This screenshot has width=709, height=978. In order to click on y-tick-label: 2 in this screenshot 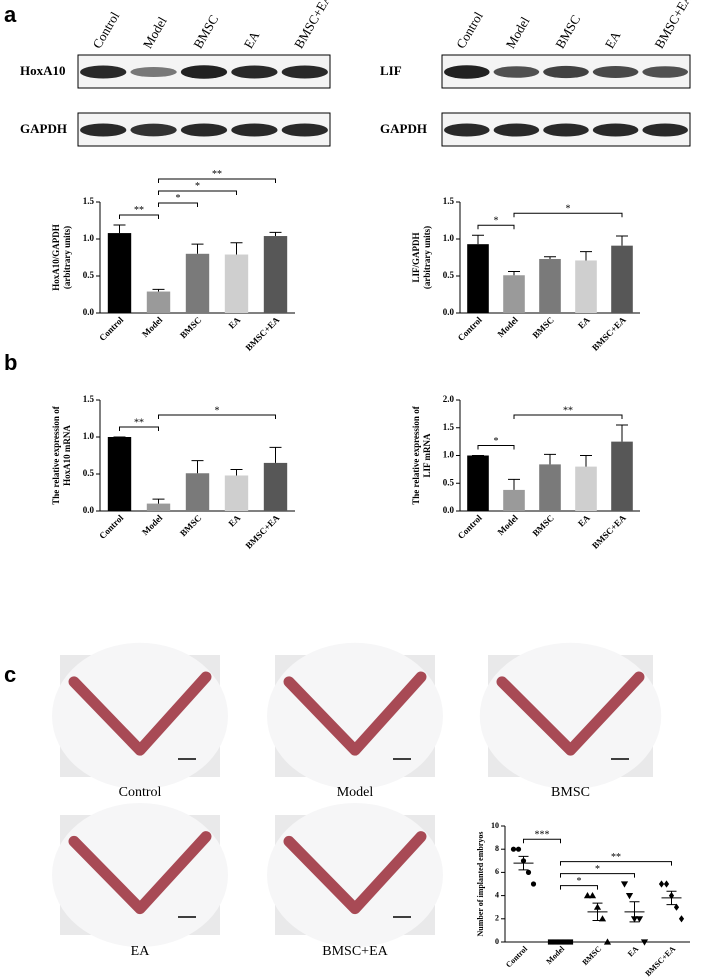, I will do `click(497, 918)`.